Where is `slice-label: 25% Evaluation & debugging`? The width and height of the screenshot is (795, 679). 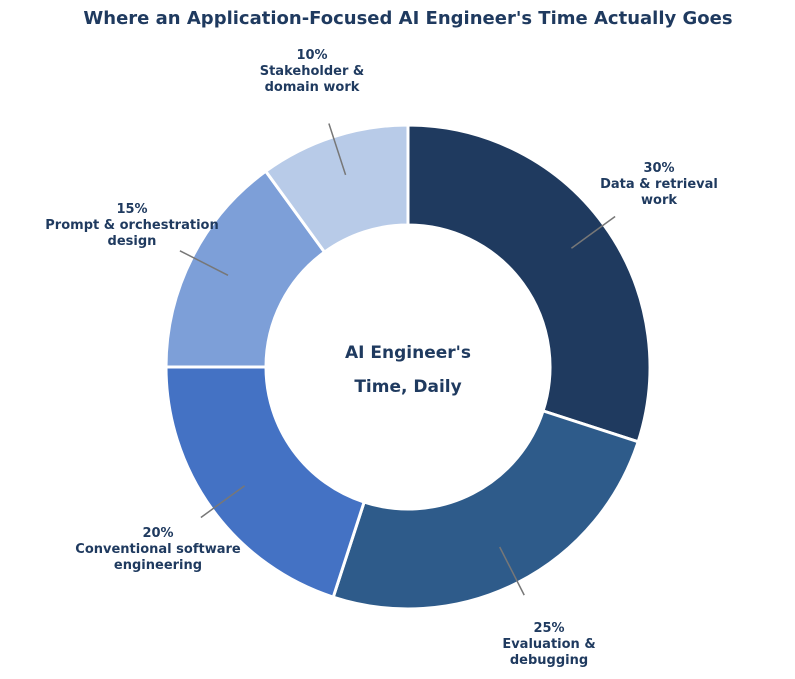 slice-label: 25% Evaluation & debugging is located at coordinates (548, 644).